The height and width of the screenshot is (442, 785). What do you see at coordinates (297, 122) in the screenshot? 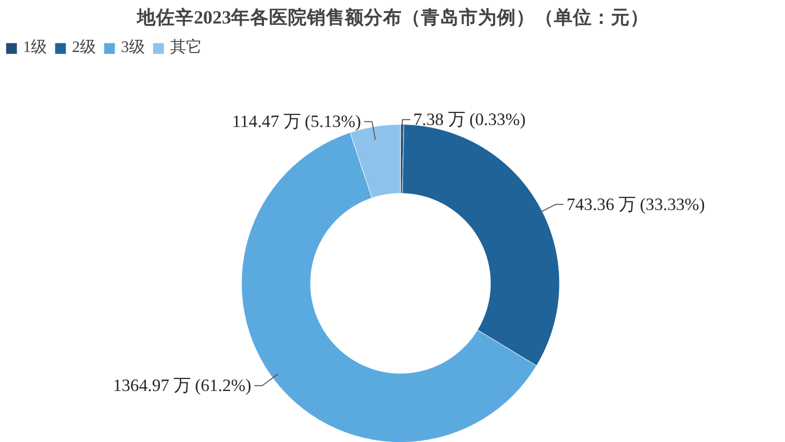
I see `data-label: 114.47 万 (5.13%)` at bounding box center [297, 122].